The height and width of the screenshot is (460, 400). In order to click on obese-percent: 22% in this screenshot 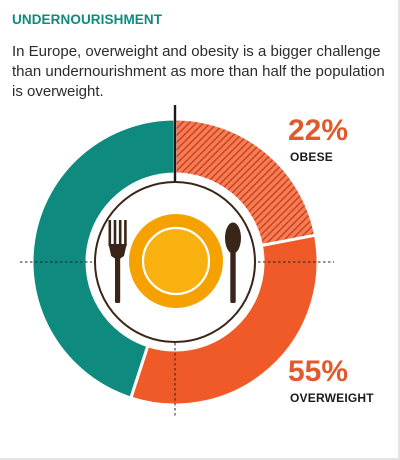, I will do `click(318, 130)`.